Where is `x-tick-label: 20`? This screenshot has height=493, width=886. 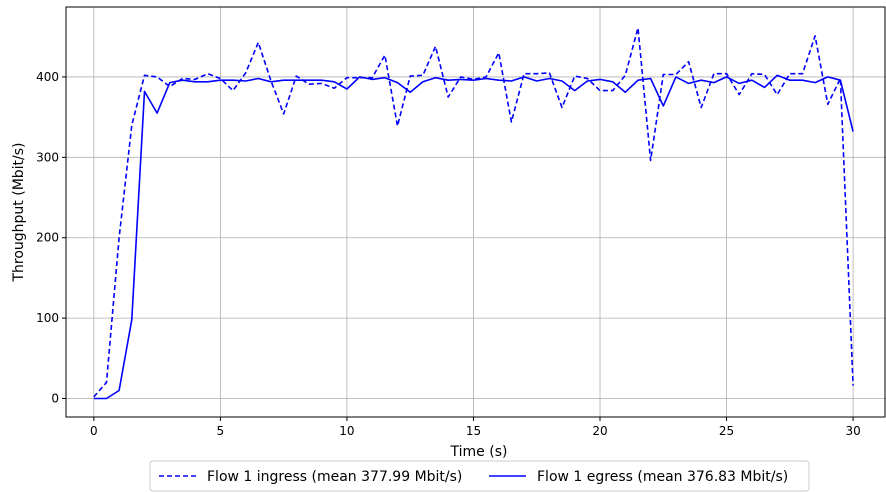 x-tick-label: 20 is located at coordinates (599, 431).